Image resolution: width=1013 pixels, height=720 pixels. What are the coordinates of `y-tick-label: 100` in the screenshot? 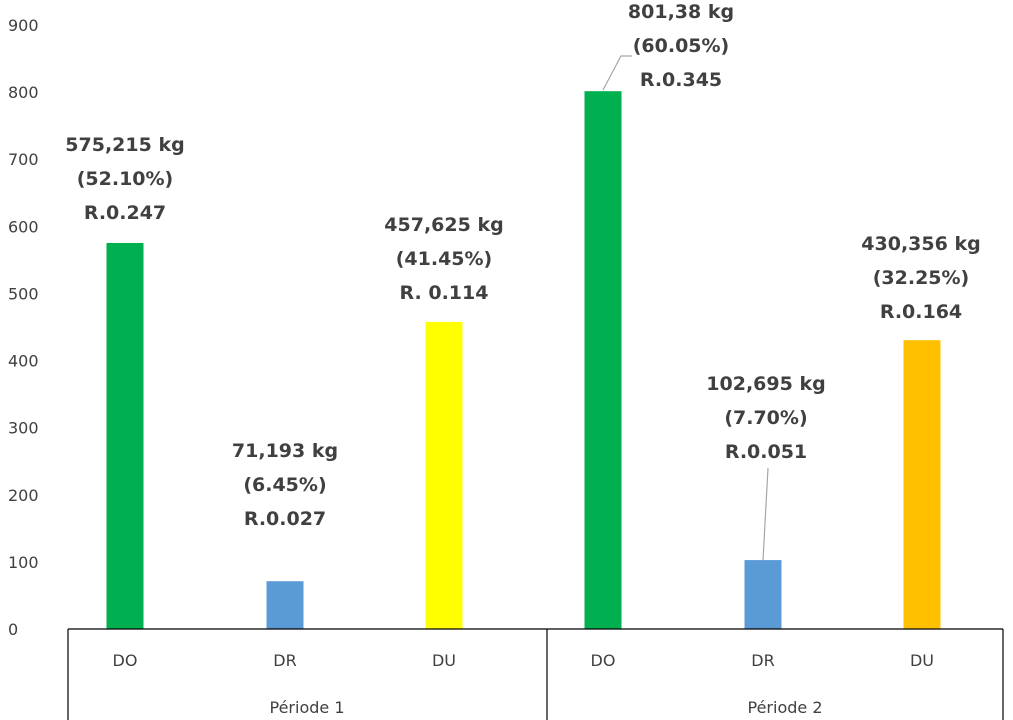 It's located at (23, 562).